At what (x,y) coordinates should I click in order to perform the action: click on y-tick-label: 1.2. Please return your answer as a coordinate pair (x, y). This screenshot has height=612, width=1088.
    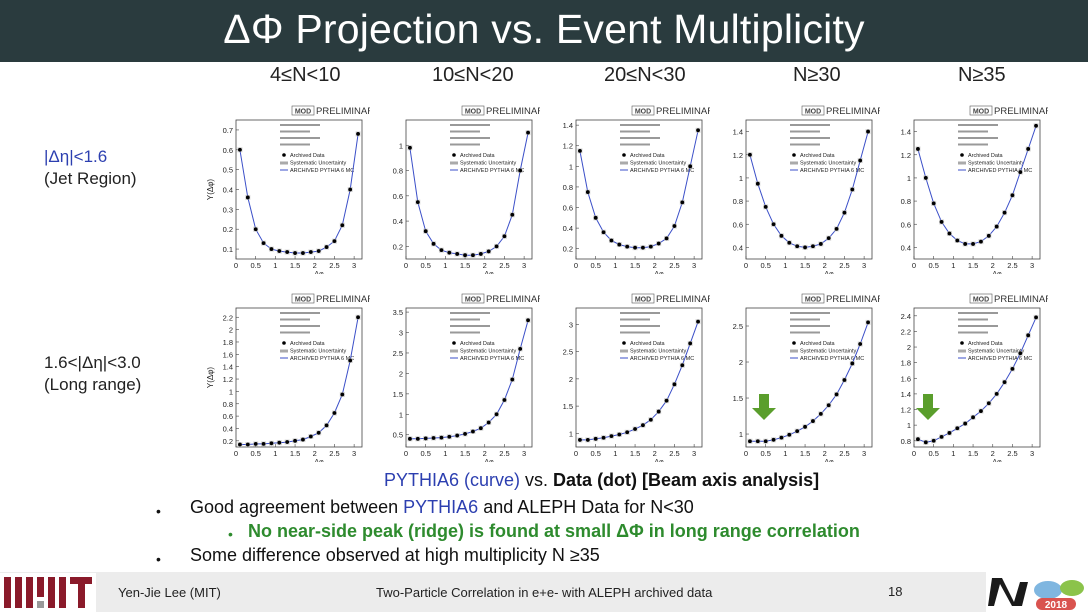
    Looking at the image, I should click on (228, 379).